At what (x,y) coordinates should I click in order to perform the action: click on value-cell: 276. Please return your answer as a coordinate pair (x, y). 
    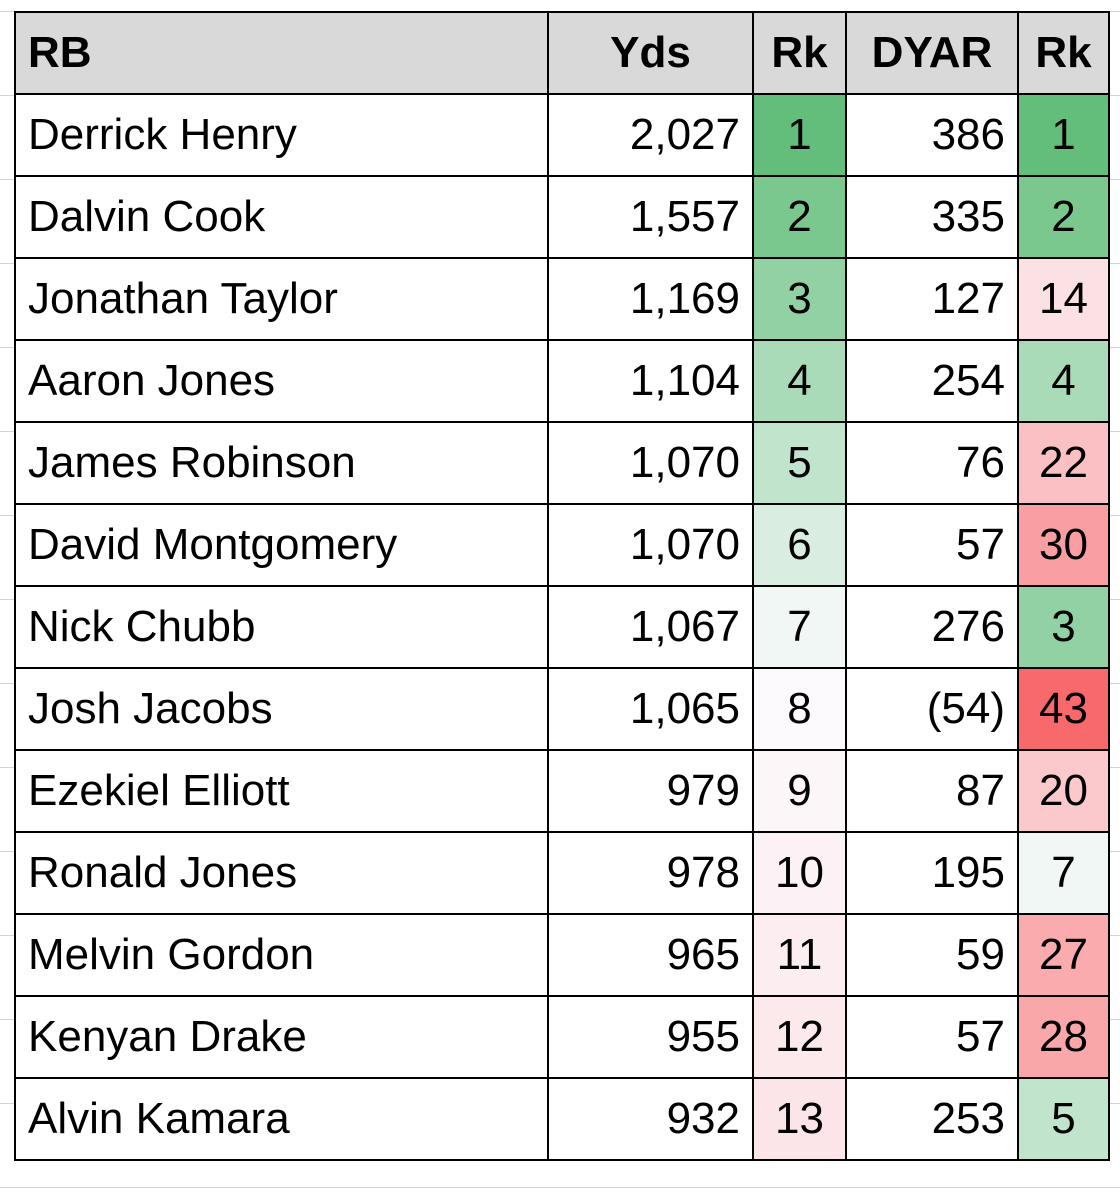
    Looking at the image, I should click on (932, 627).